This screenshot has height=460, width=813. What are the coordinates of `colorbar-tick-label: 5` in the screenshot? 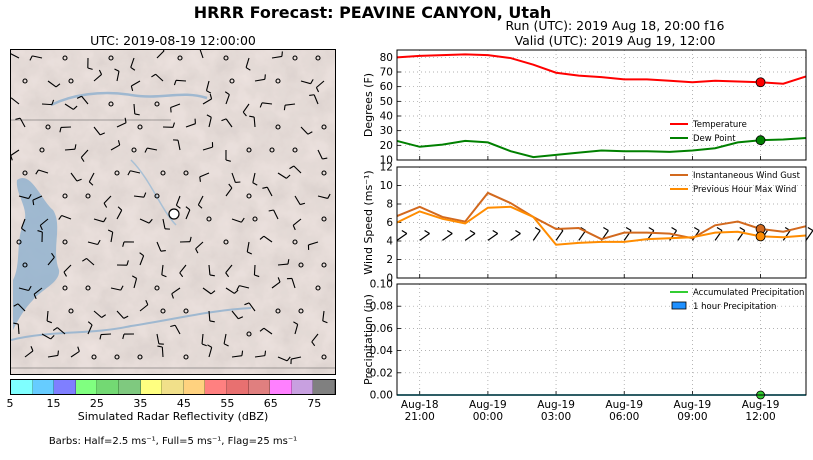 It's located at (10, 403).